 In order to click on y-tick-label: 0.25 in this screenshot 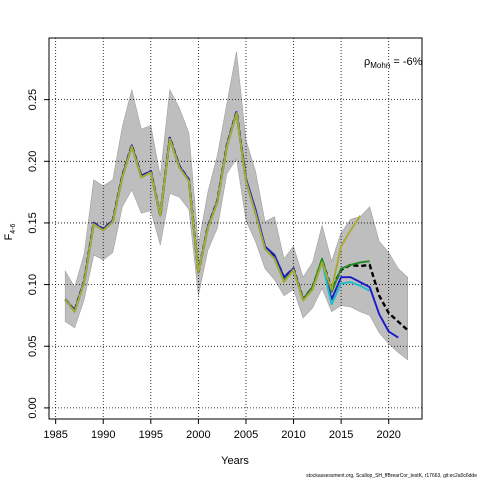, I will do `click(33, 99)`.